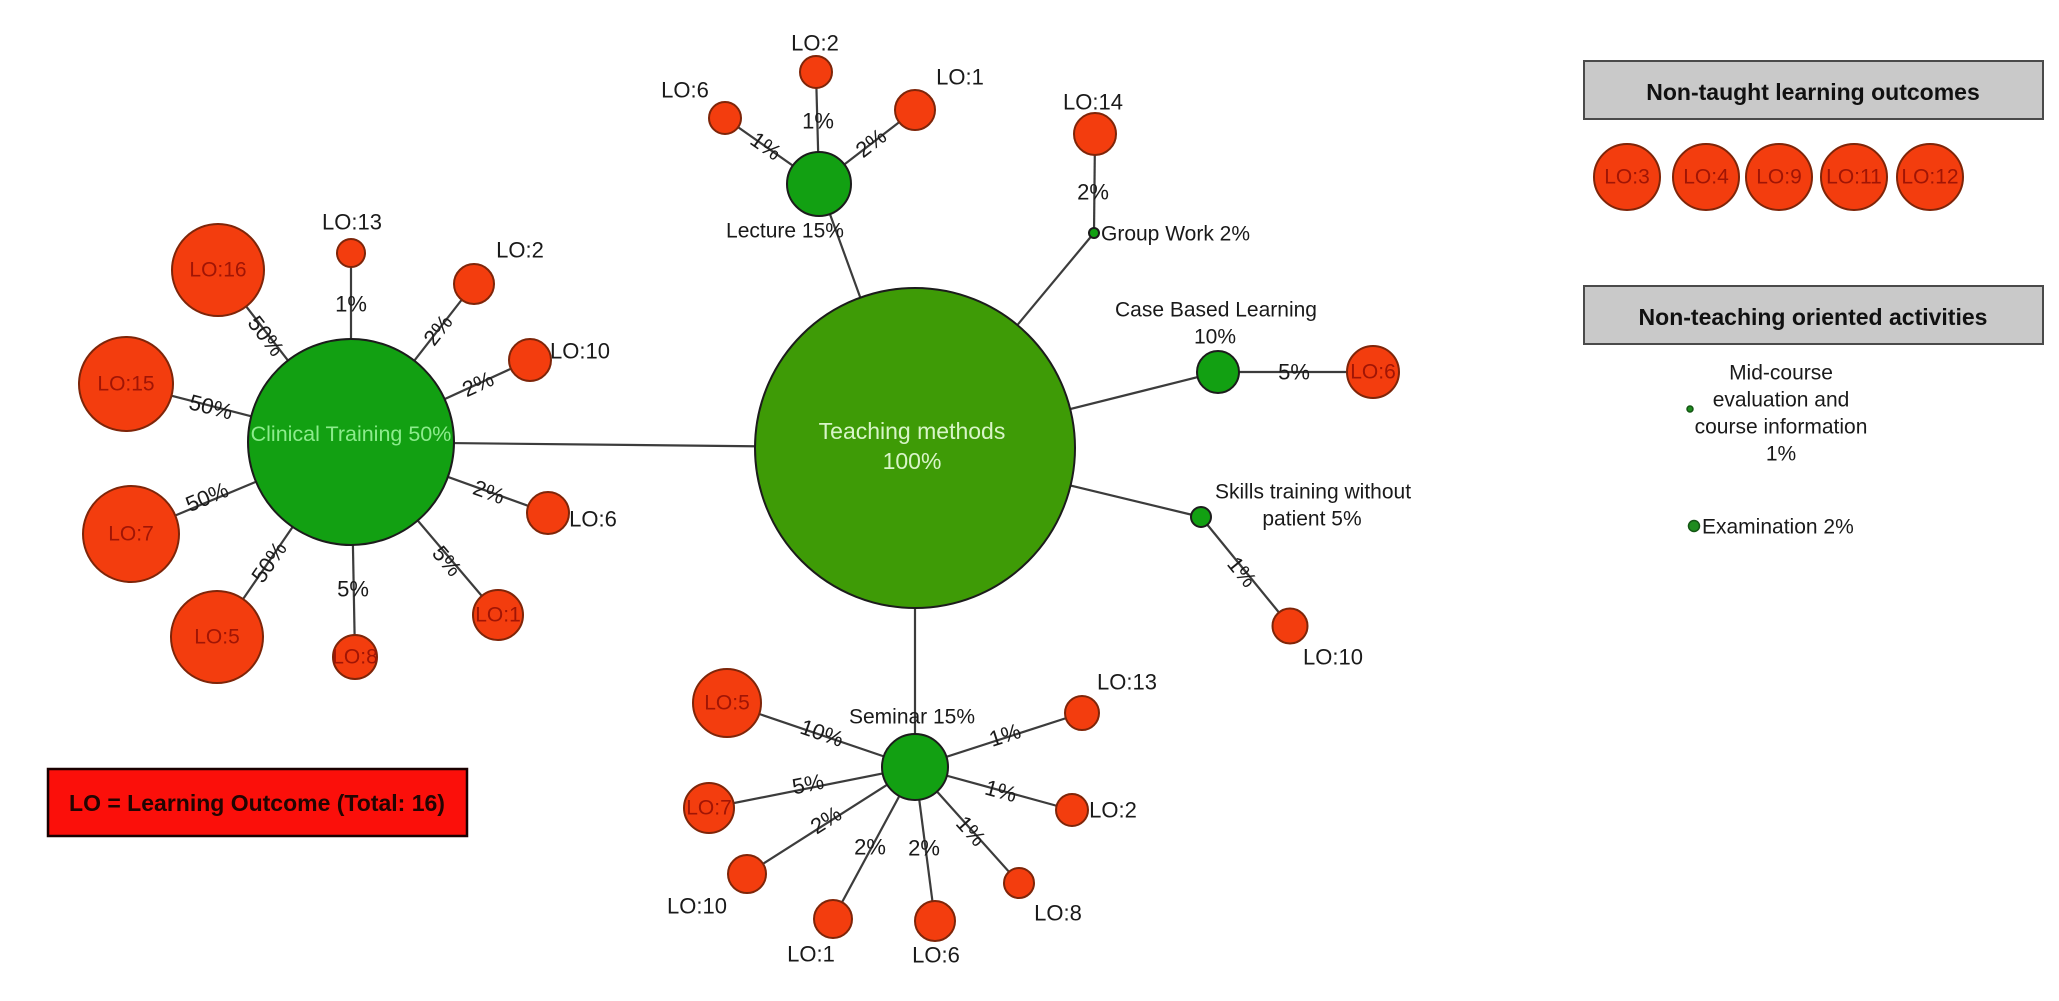 This screenshot has height=1001, width=2059. I want to click on svg-text: LO:15, so click(125, 384).